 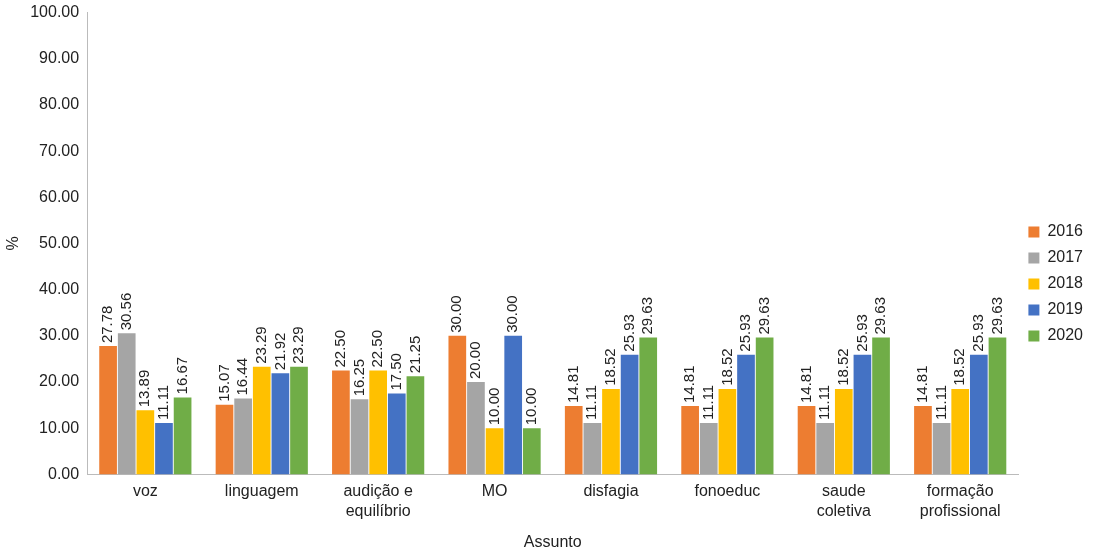 What do you see at coordinates (181, 375) in the screenshot?
I see `data-label: 16.67` at bounding box center [181, 375].